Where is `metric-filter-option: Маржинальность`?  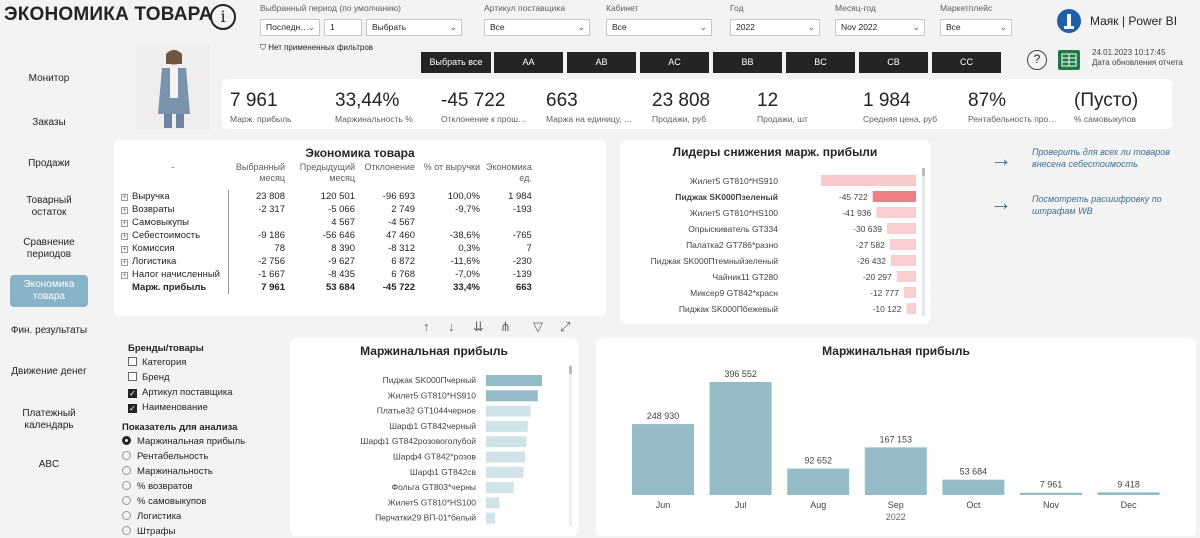
metric-filter-option: Маржинальность is located at coordinates (183, 473).